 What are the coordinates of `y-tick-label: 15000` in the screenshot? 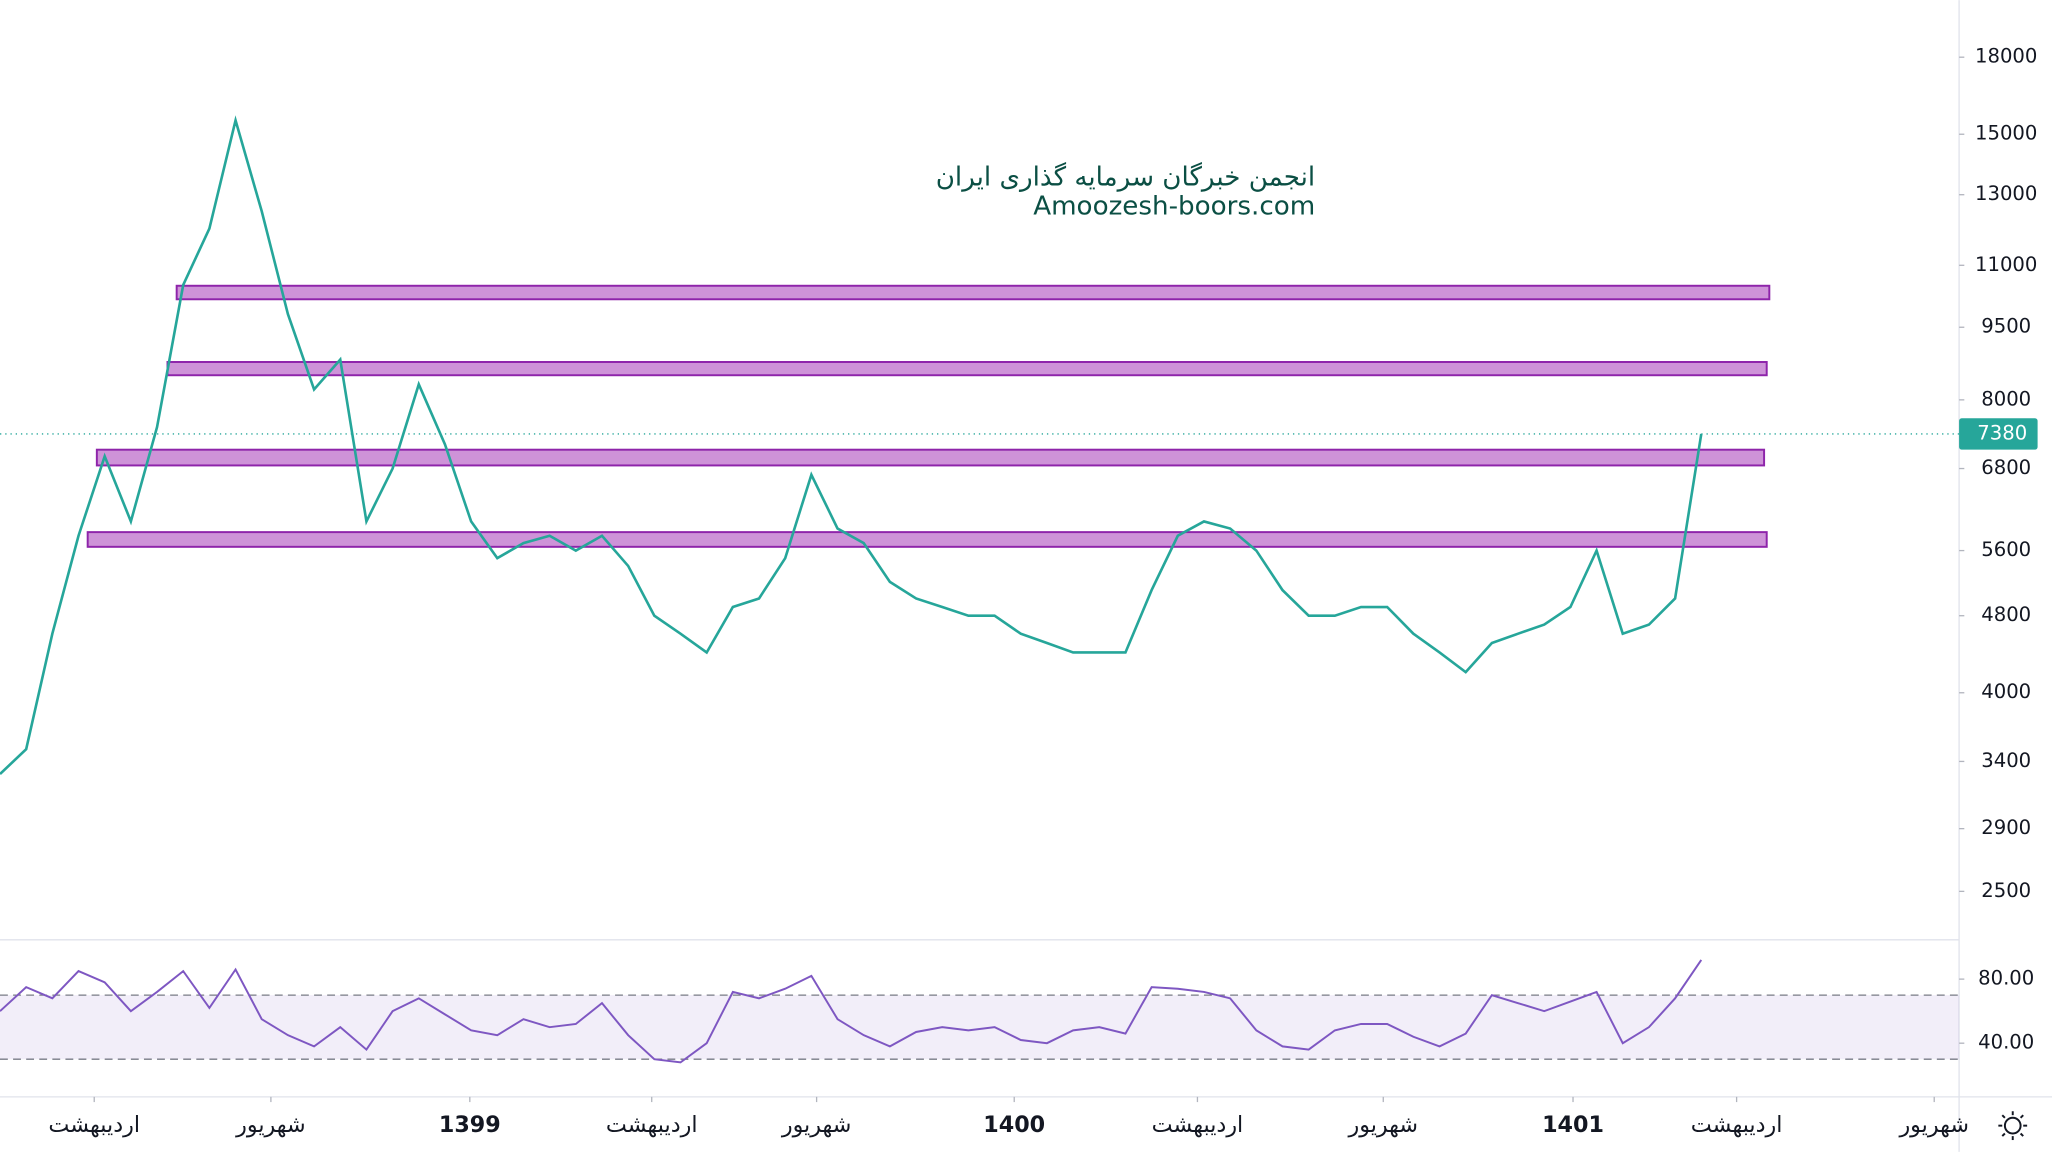 It's located at (2006, 133).